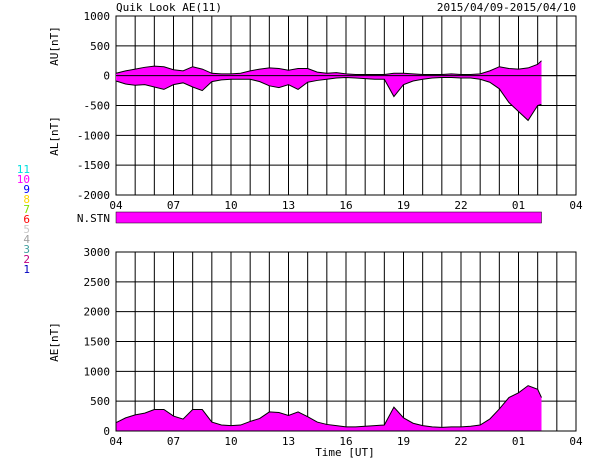 The height and width of the screenshot is (460, 590). I want to click on legend-entry: 7, so click(26, 209).